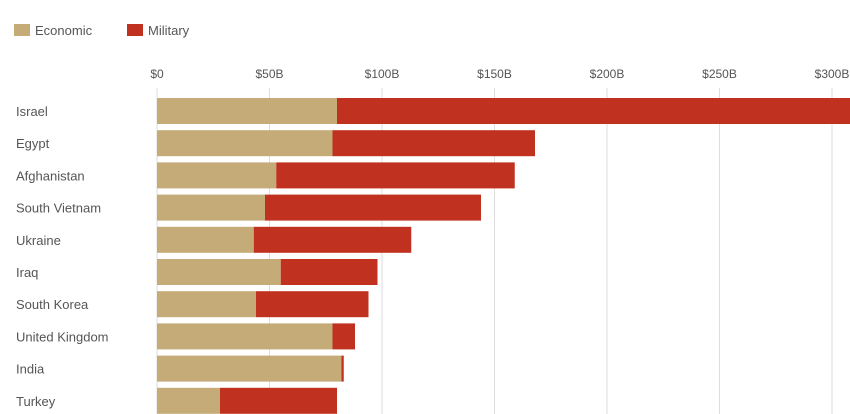  What do you see at coordinates (247, 111) in the screenshot?
I see `bar-economic-israel` at bounding box center [247, 111].